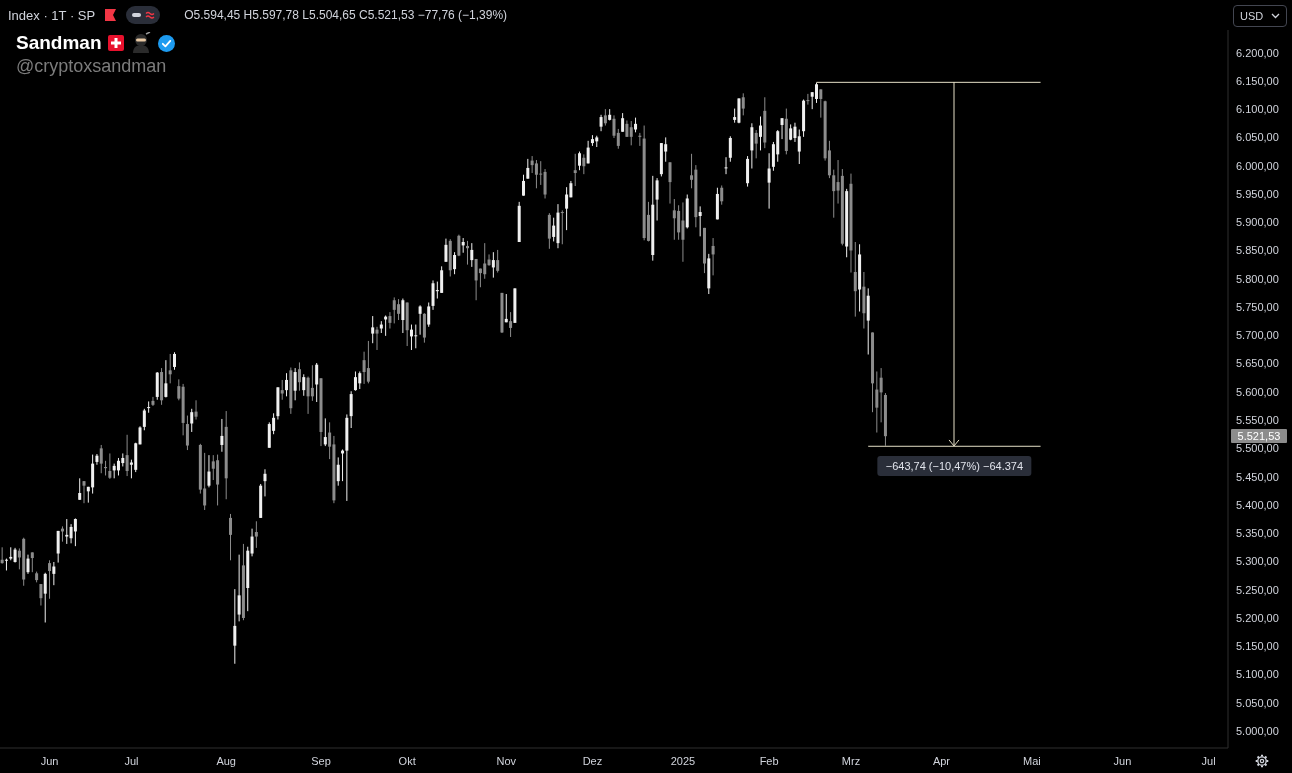  Describe the element at coordinates (1257, 222) in the screenshot. I see `y-tick-label: 5.900,00` at that location.